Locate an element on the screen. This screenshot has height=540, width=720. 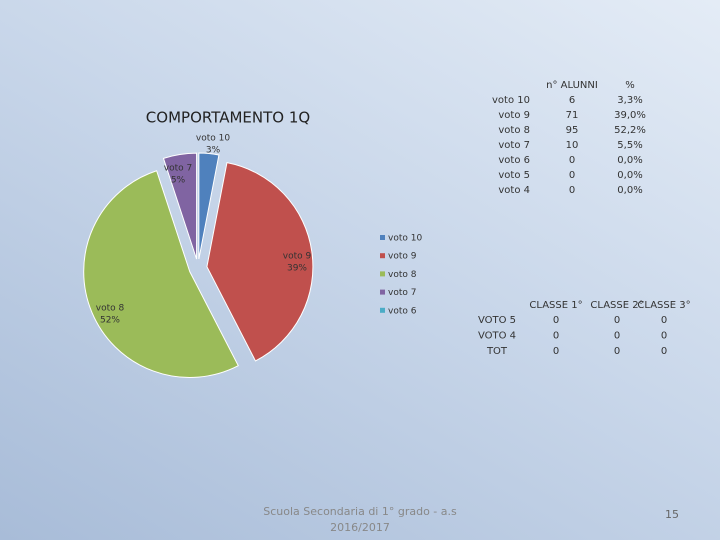
legend-label: voto 6 is located at coordinates (402, 311).